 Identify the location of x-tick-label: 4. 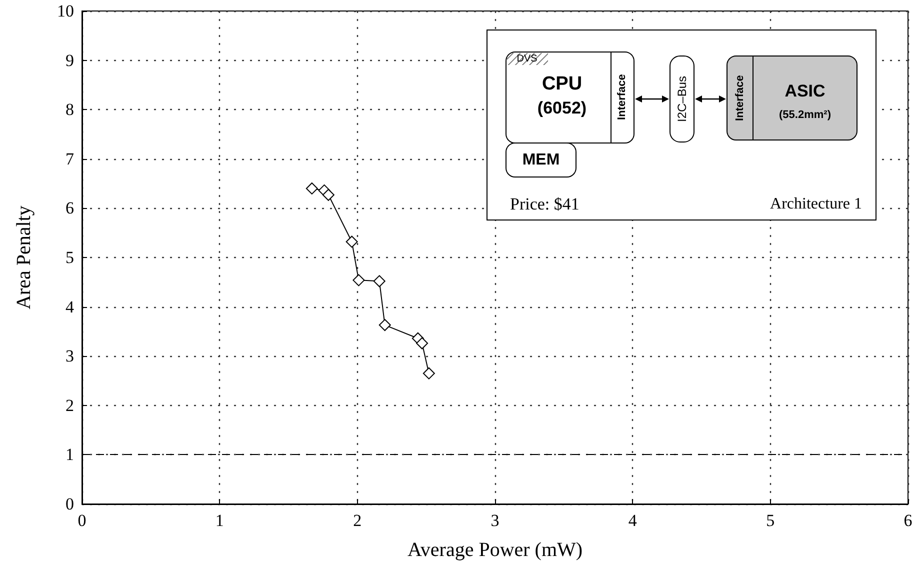
(633, 520).